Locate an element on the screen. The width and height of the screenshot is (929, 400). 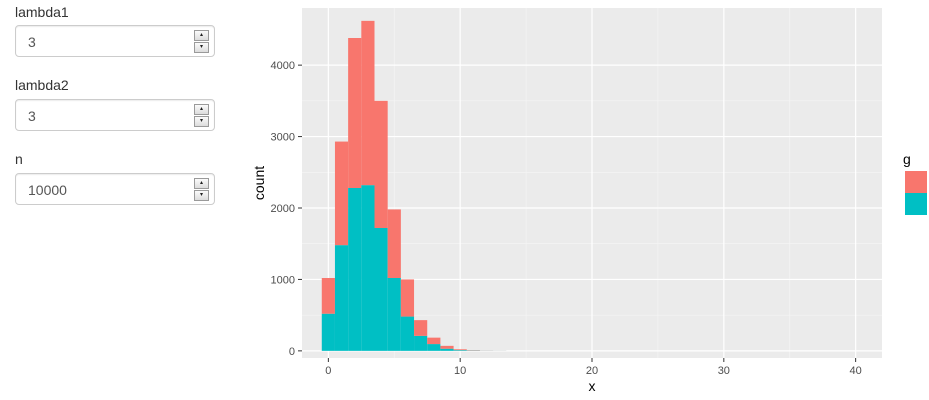
lambda2-label: lambda2 is located at coordinates (42, 85).